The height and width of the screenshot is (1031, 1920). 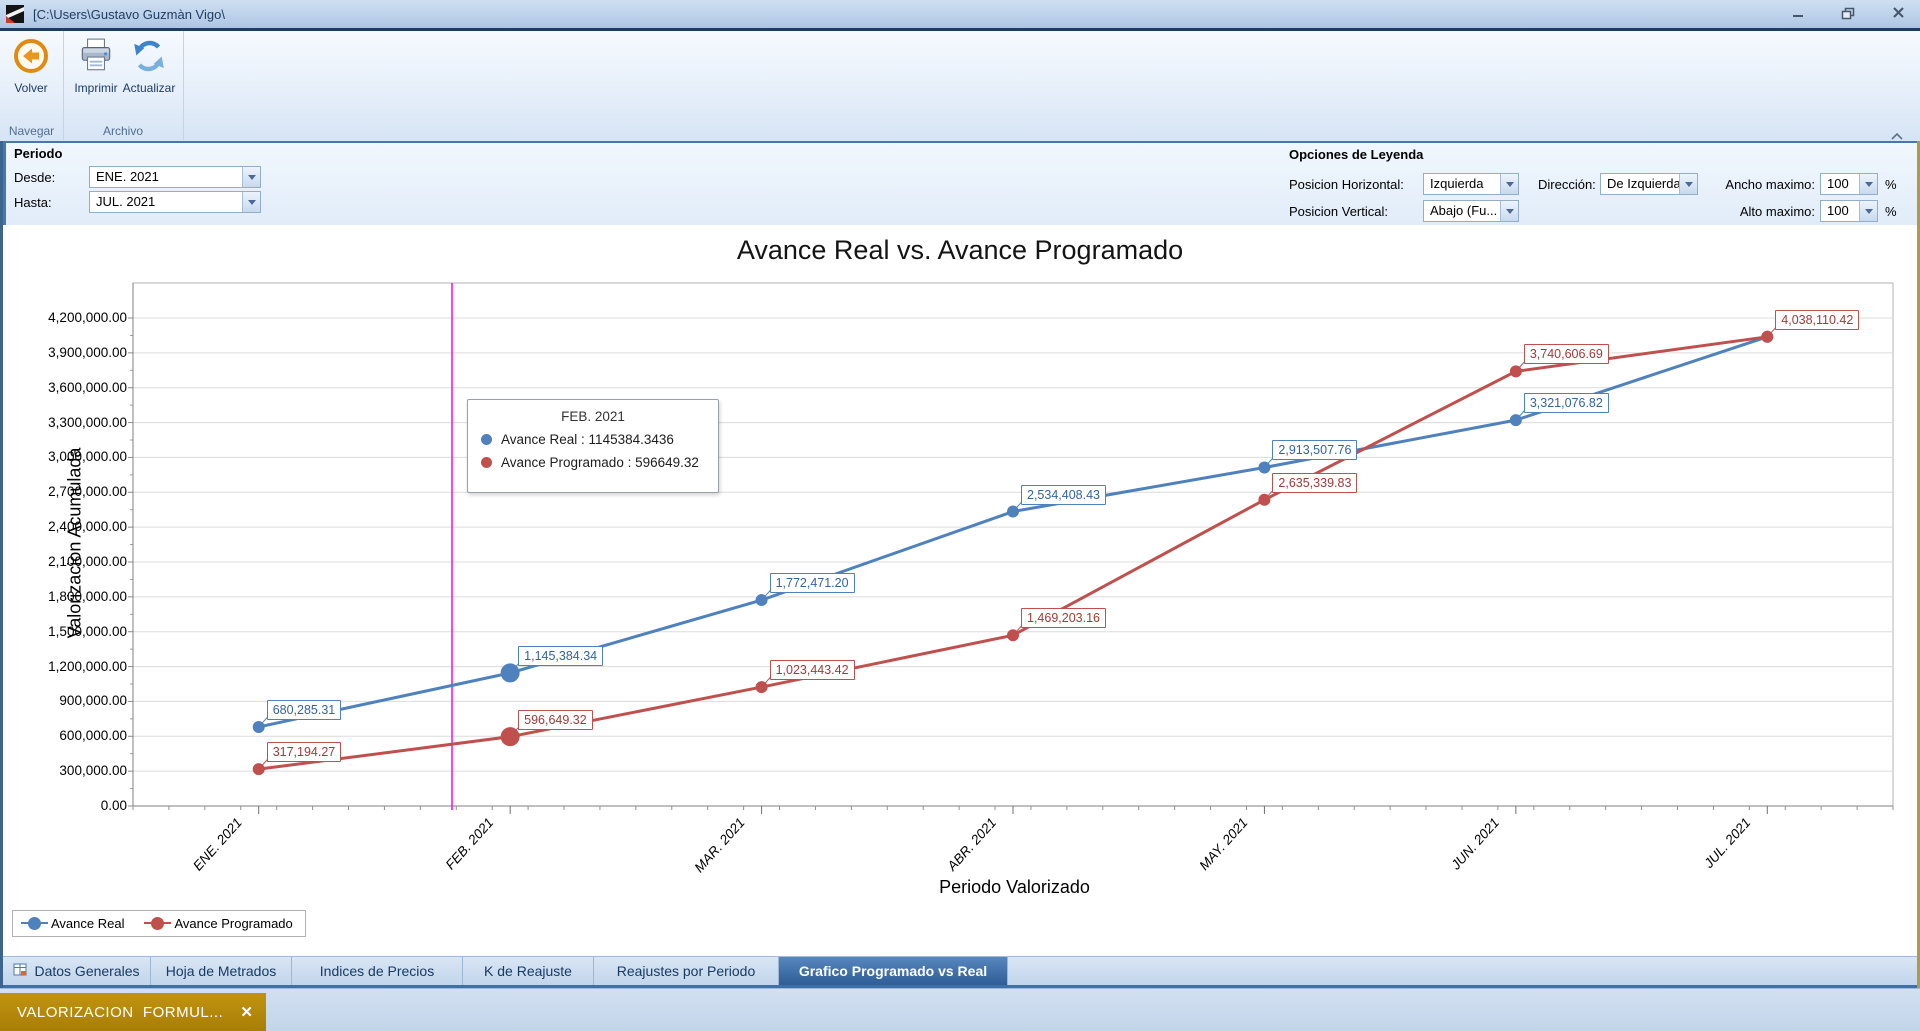 I want to click on data-label: 2,635,339.83, so click(x=1315, y=482).